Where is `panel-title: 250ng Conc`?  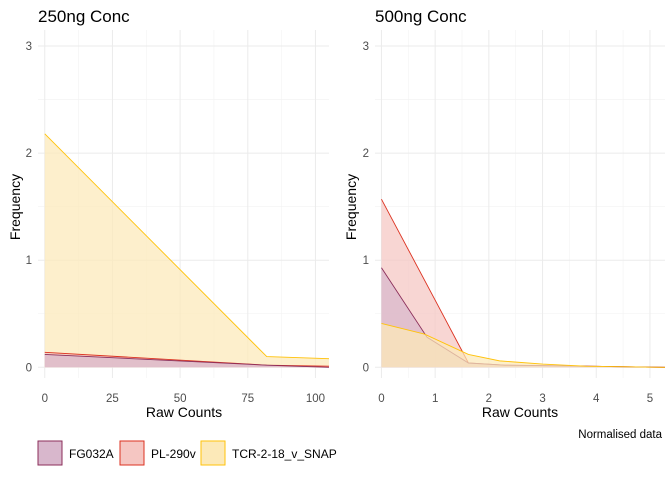 panel-title: 250ng Conc is located at coordinates (84, 16).